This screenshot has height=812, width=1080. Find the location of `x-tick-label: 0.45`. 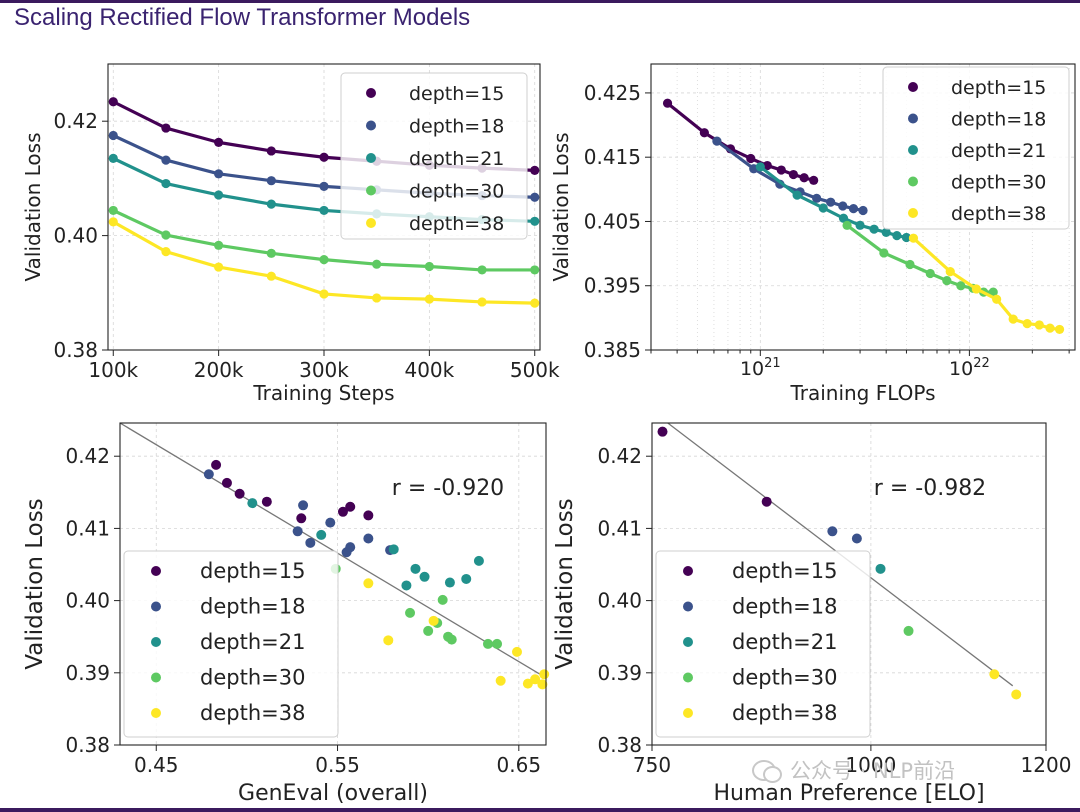

x-tick-label: 0.45 is located at coordinates (156, 765).